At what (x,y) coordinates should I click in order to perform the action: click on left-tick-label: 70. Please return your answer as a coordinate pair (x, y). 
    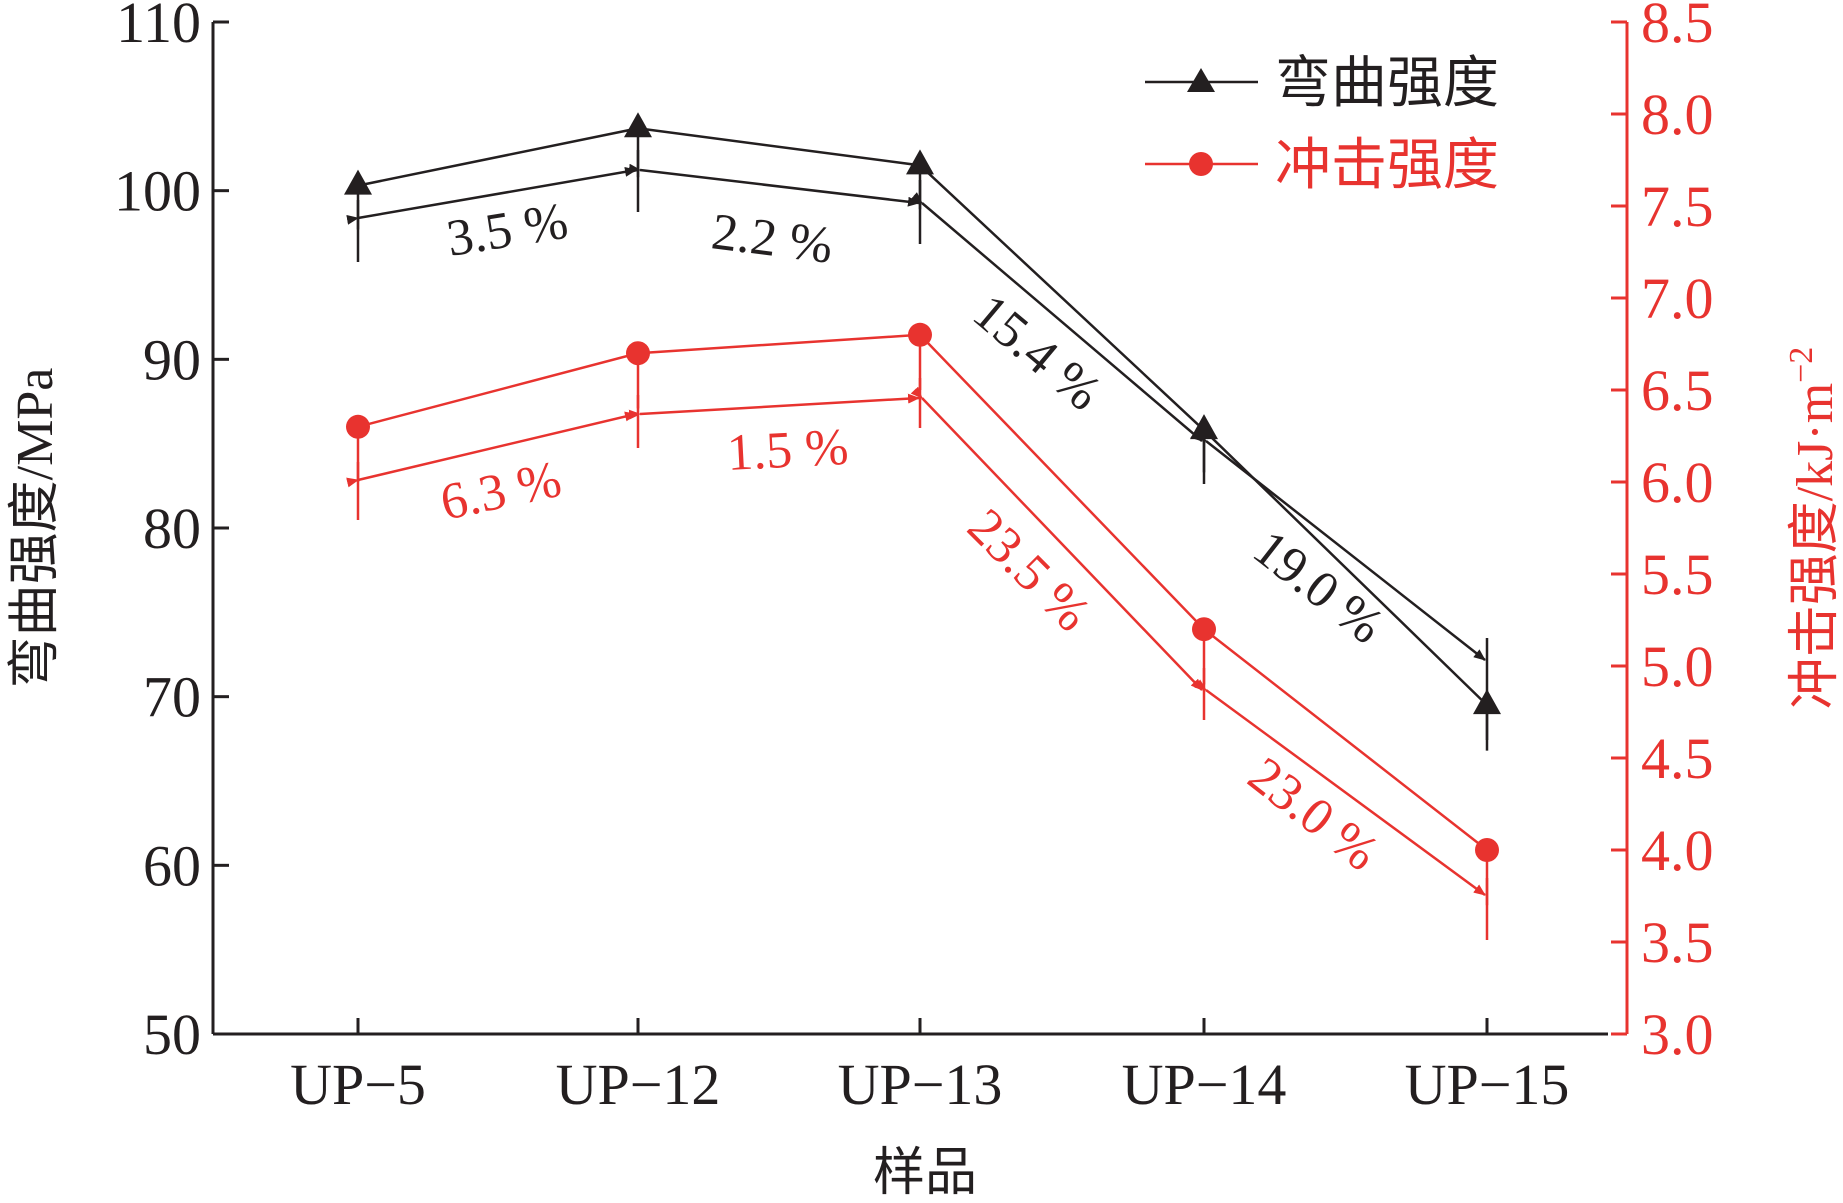
    Looking at the image, I should click on (172, 697).